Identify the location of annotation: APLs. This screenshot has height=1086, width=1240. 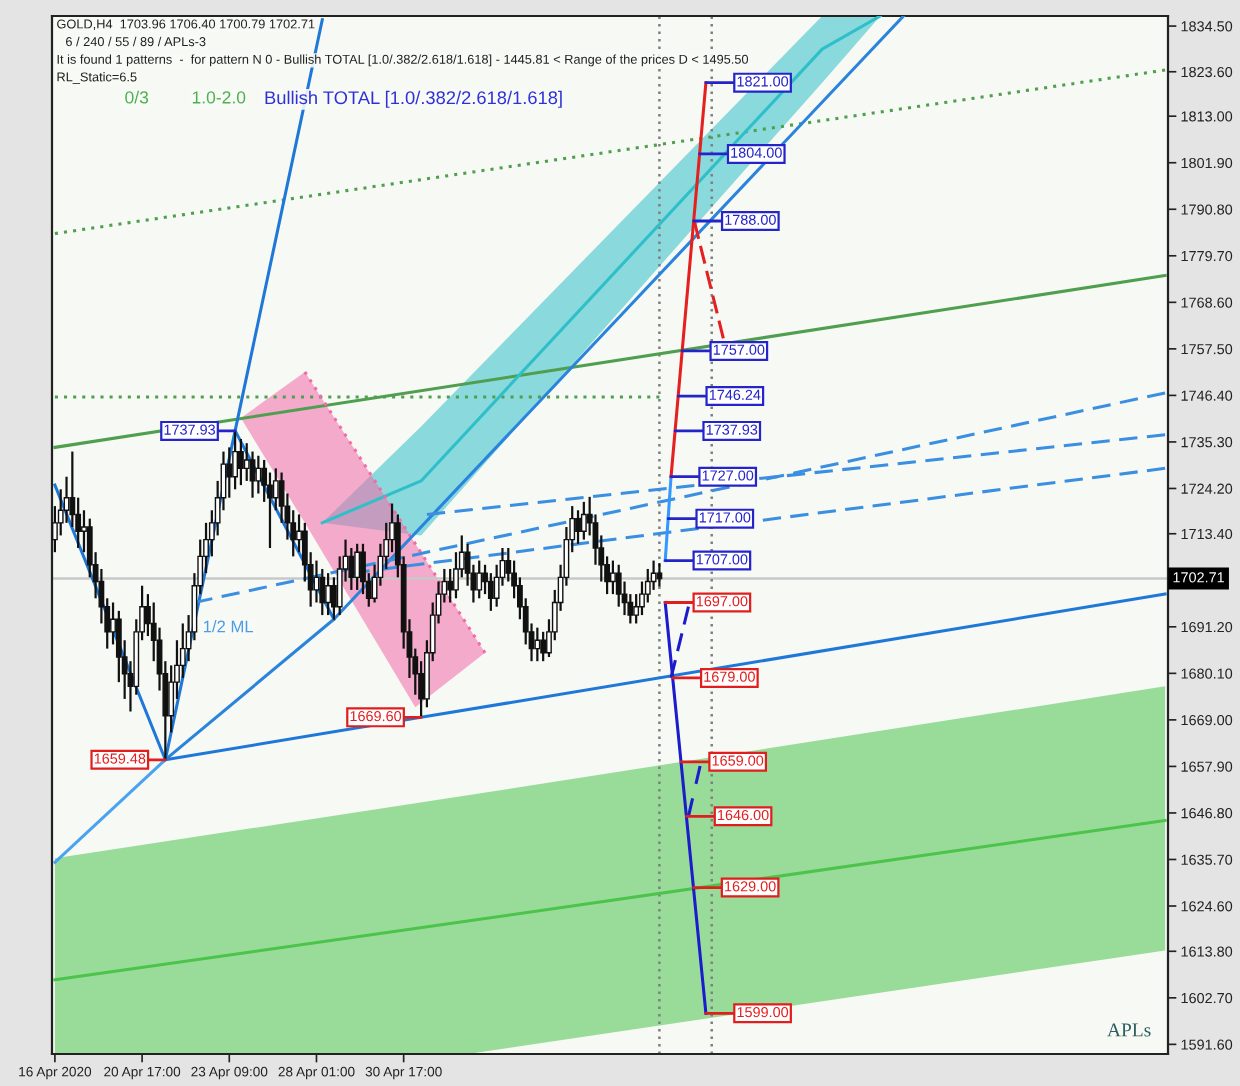
(1129, 1030).